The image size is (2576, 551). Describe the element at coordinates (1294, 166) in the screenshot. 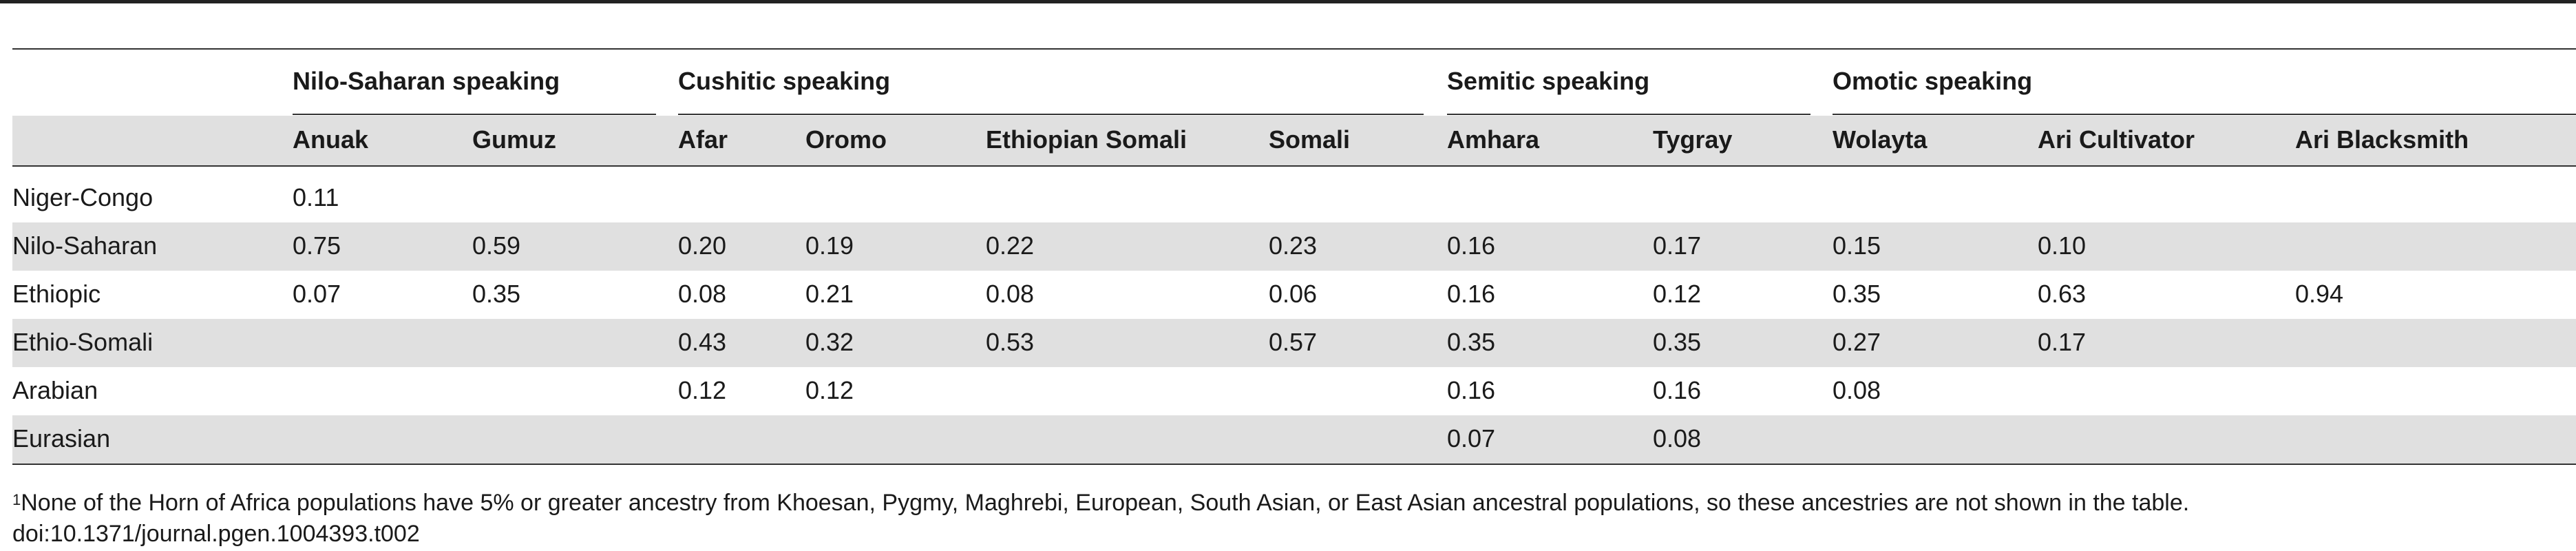

I see `column-header-rule` at that location.